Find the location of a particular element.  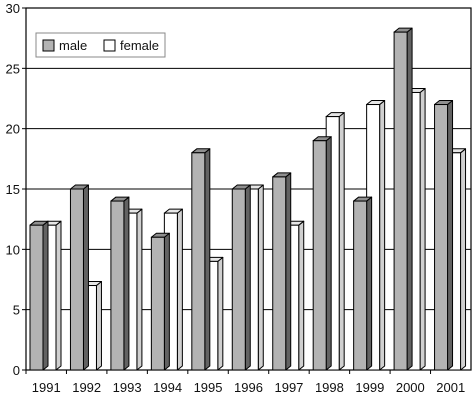

y-tick-label: 15 is located at coordinates (13, 189).